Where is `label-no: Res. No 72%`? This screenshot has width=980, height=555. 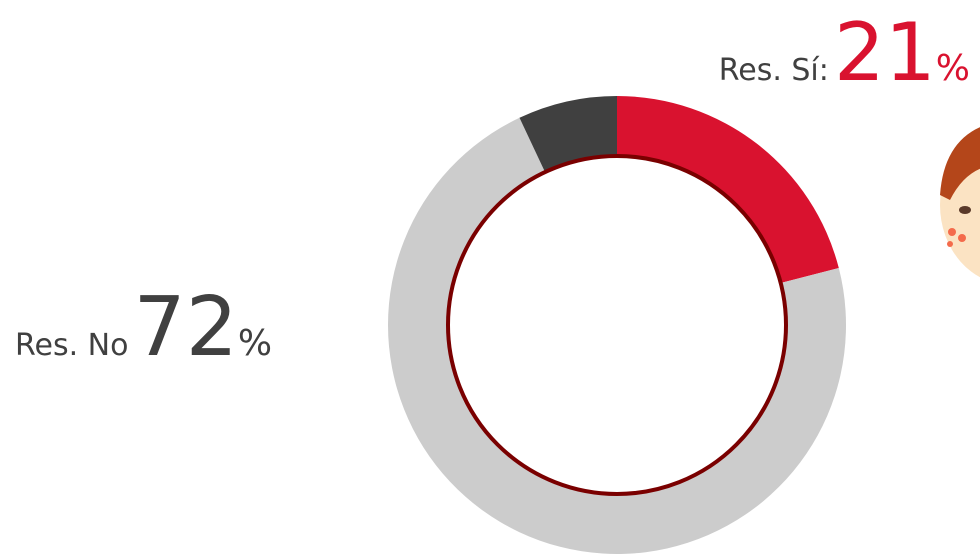
label-no: Res. No 72% is located at coordinates (143, 327).